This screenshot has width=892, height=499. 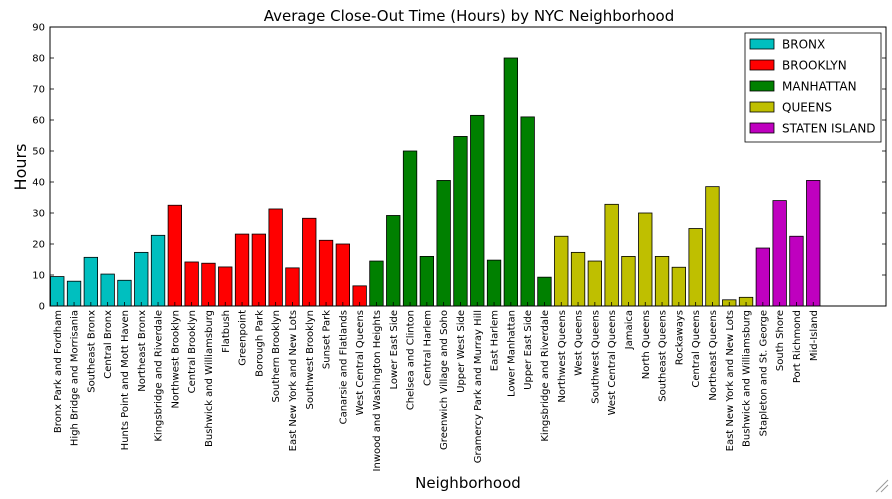 I want to click on x-tick-label: Southwest Queens, so click(x=595, y=357).